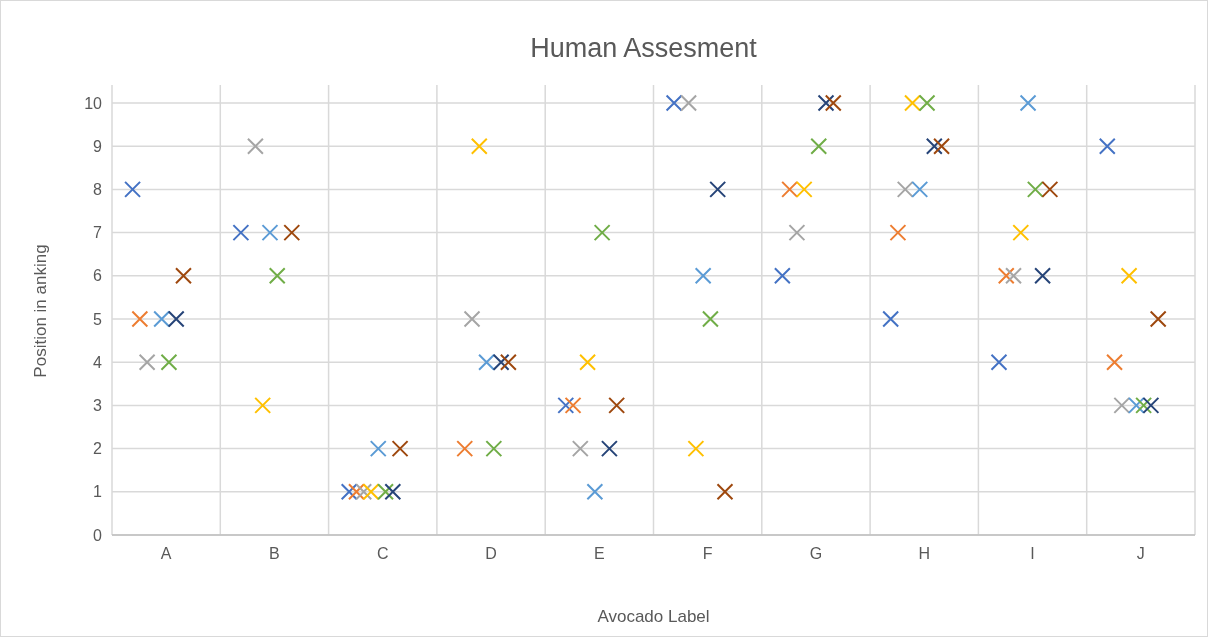  Describe the element at coordinates (382, 554) in the screenshot. I see `x-tick-label: C` at that location.